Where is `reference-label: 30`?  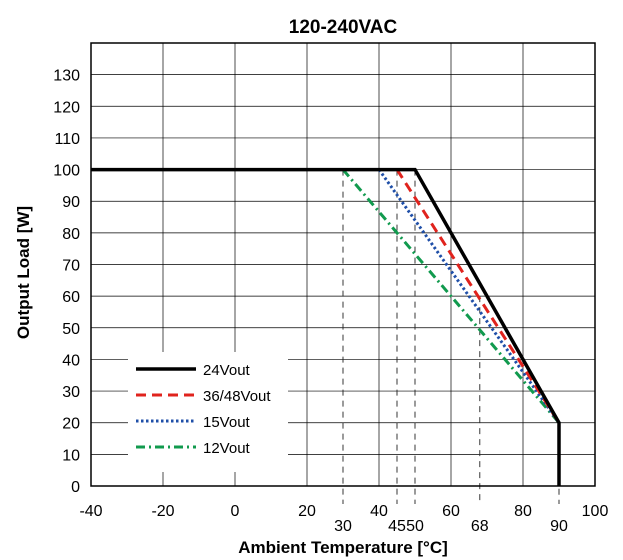
reference-label: 30 is located at coordinates (343, 526).